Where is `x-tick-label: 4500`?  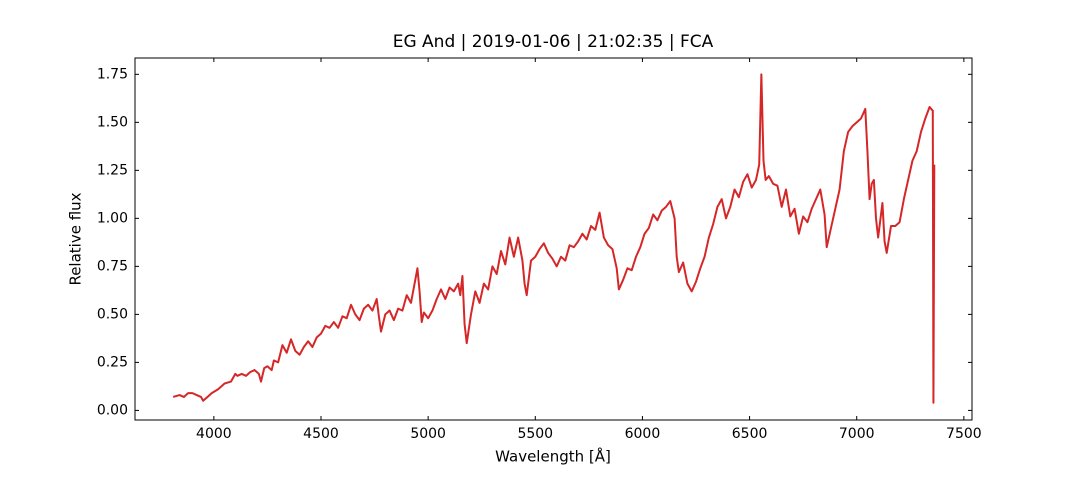 x-tick-label: 4500 is located at coordinates (321, 434).